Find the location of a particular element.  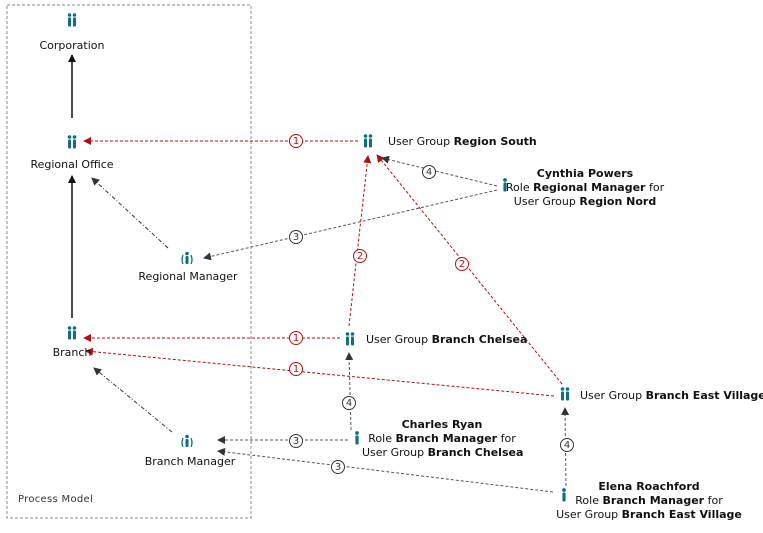

link-elena-branch-manager is located at coordinates (385, 470).